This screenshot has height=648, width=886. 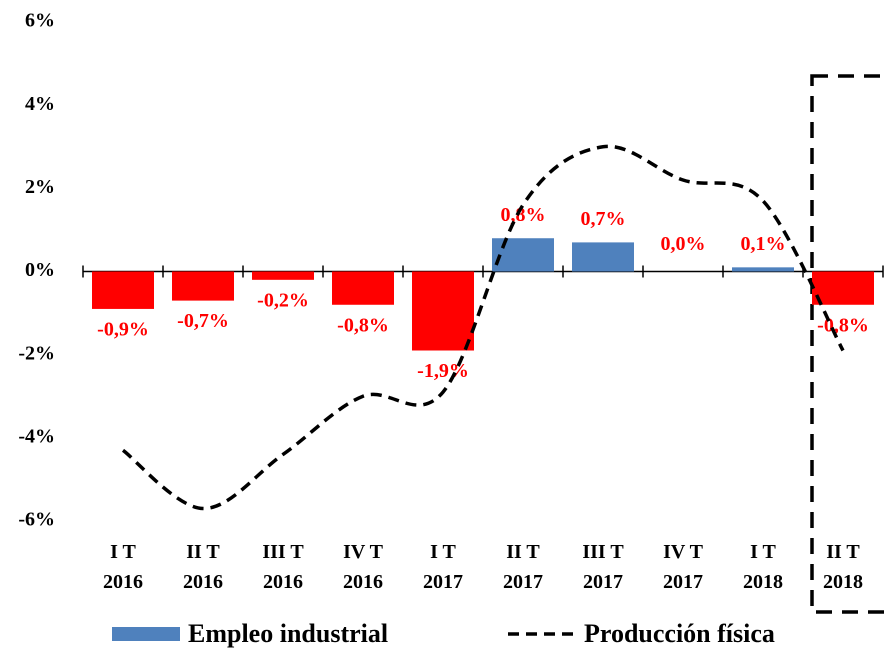 What do you see at coordinates (40, 104) in the screenshot?
I see `y-tick-label: 4%` at bounding box center [40, 104].